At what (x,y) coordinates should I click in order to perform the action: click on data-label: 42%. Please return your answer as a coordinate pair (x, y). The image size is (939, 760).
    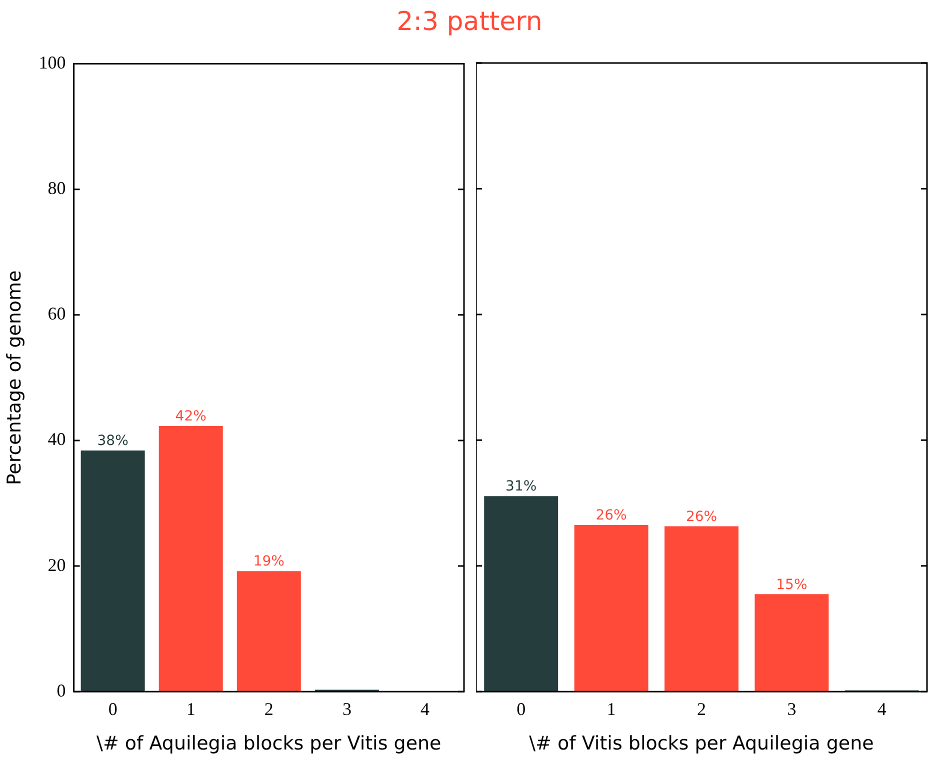
    Looking at the image, I should click on (190, 416).